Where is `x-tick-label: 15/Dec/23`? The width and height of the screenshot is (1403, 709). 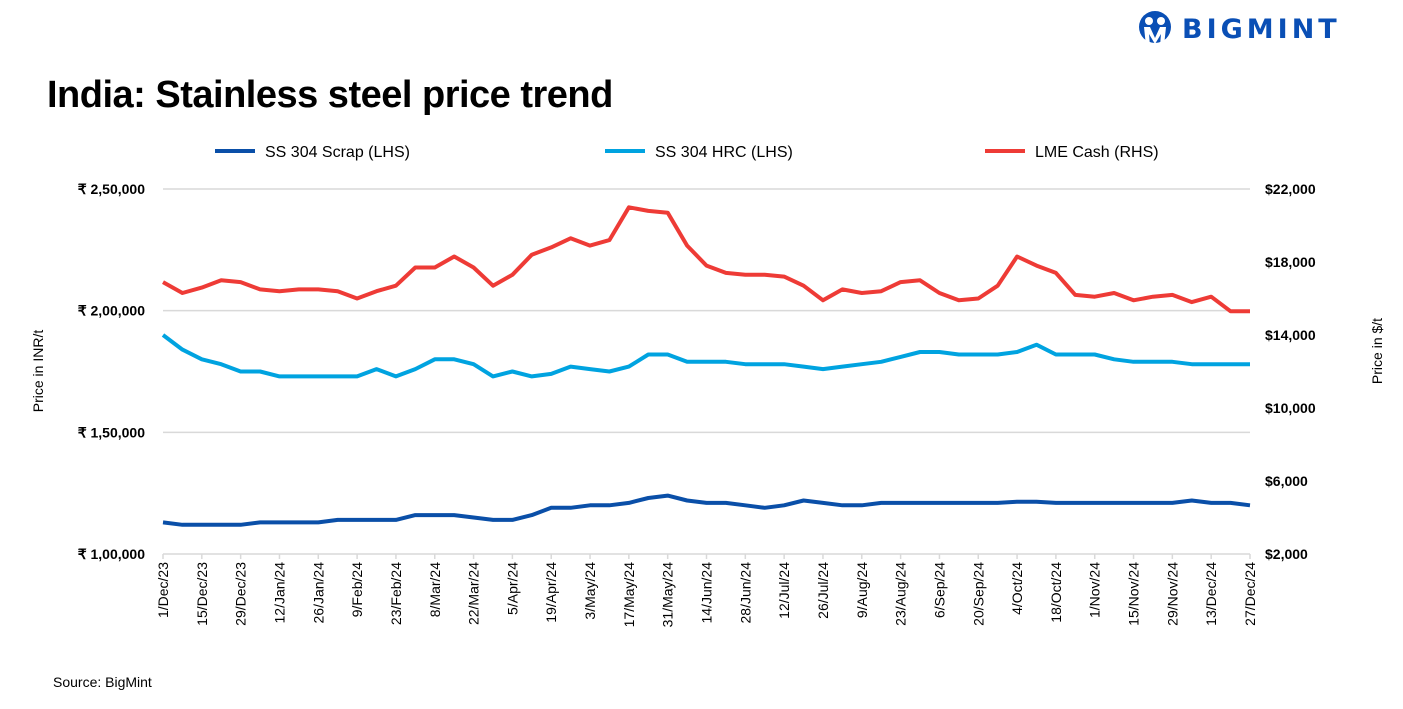
x-tick-label: 15/Dec/23 is located at coordinates (202, 594).